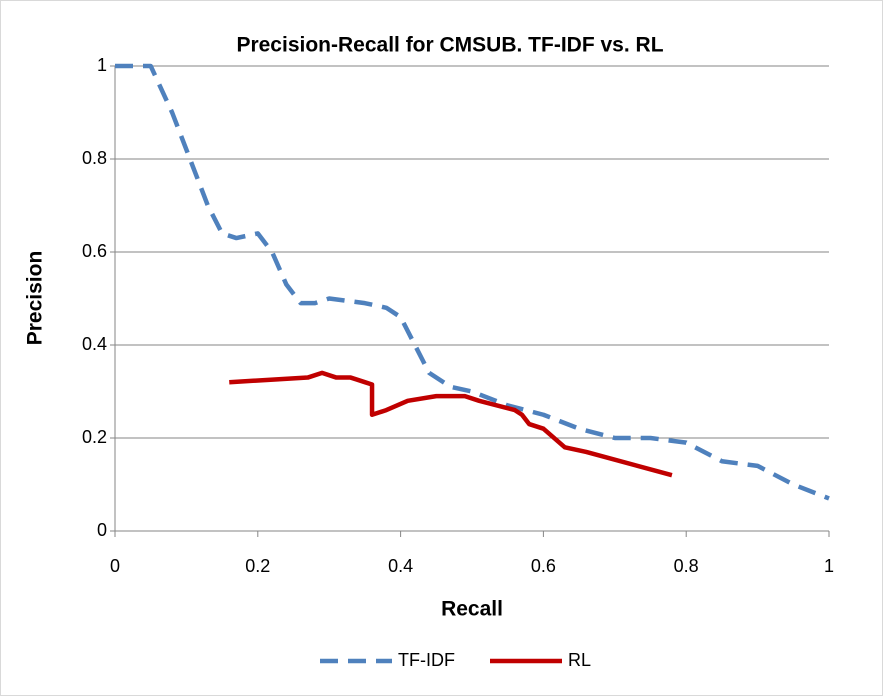 This screenshot has height=696, width=883. What do you see at coordinates (829, 566) in the screenshot?
I see `x-tick-label: 1` at bounding box center [829, 566].